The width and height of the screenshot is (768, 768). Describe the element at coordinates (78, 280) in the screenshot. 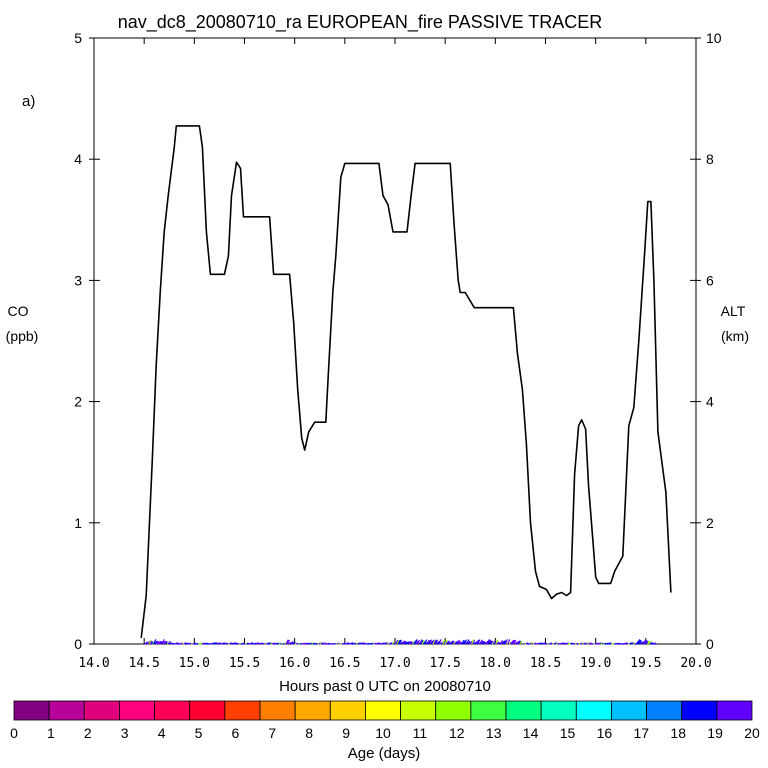

I see `y-left-tick-label: 3` at that location.